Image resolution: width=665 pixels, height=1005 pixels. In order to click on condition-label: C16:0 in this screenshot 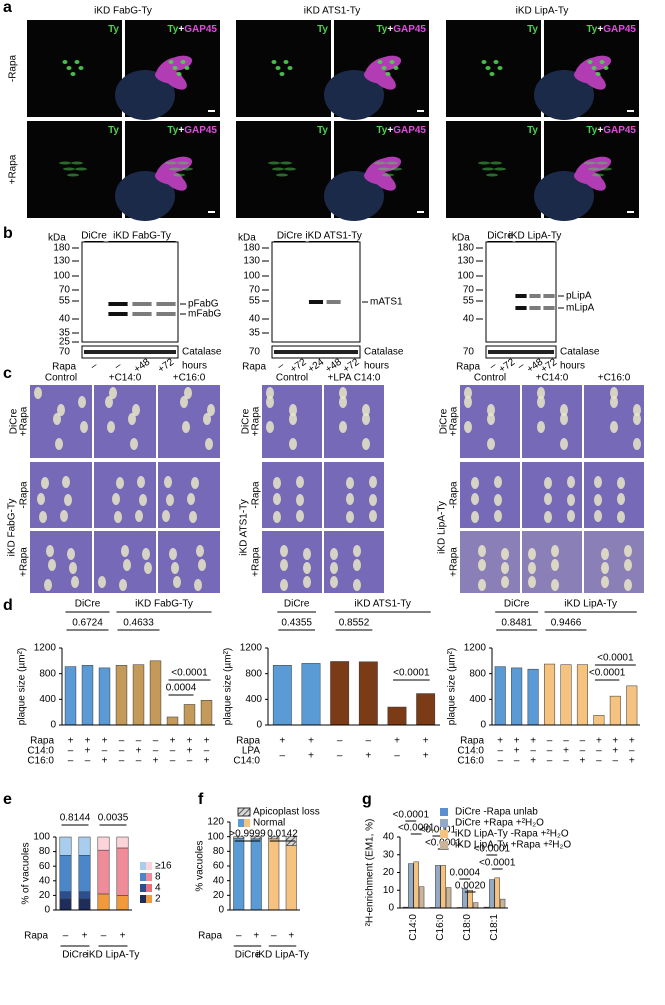, I will do `click(470, 761)`.